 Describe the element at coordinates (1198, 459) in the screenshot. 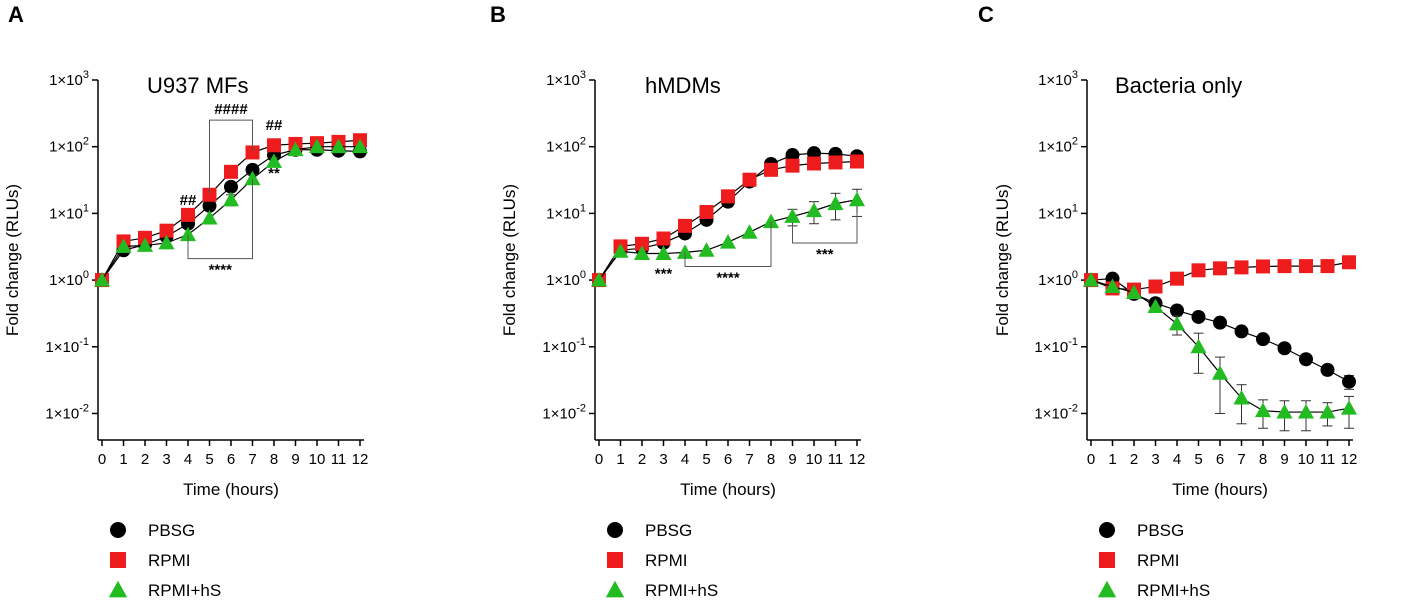

I see `x-tick-label: 5` at that location.